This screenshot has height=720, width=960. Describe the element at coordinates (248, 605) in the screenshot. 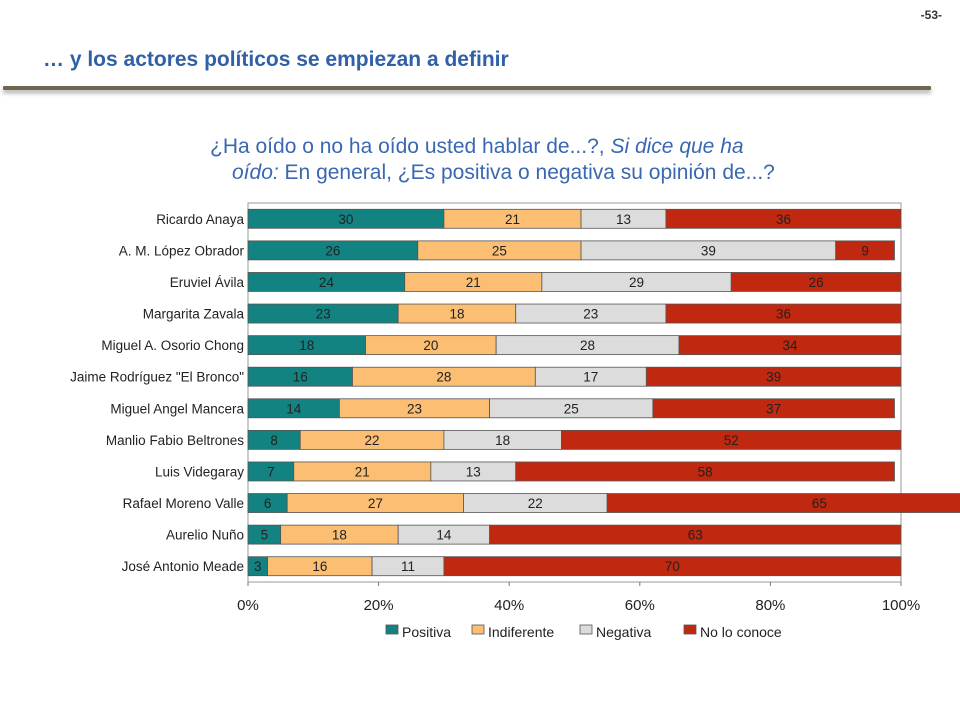

I see `x-tick-label: 0%` at that location.